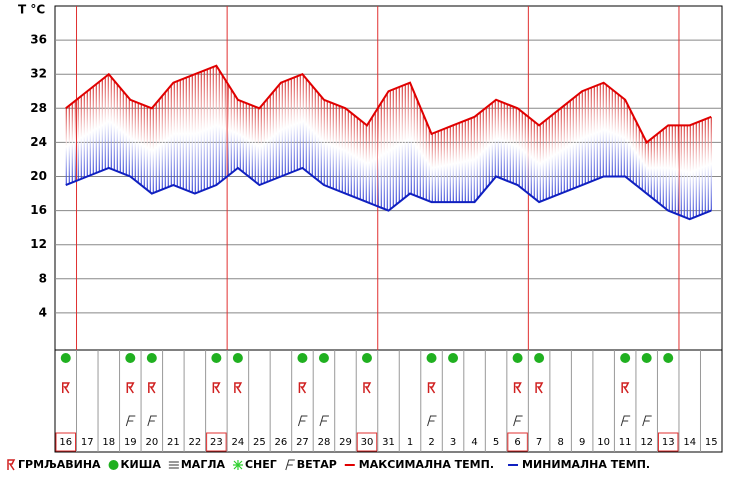 The height and width of the screenshot is (479, 735). I want to click on y-tick-label: 24, so click(38, 142).